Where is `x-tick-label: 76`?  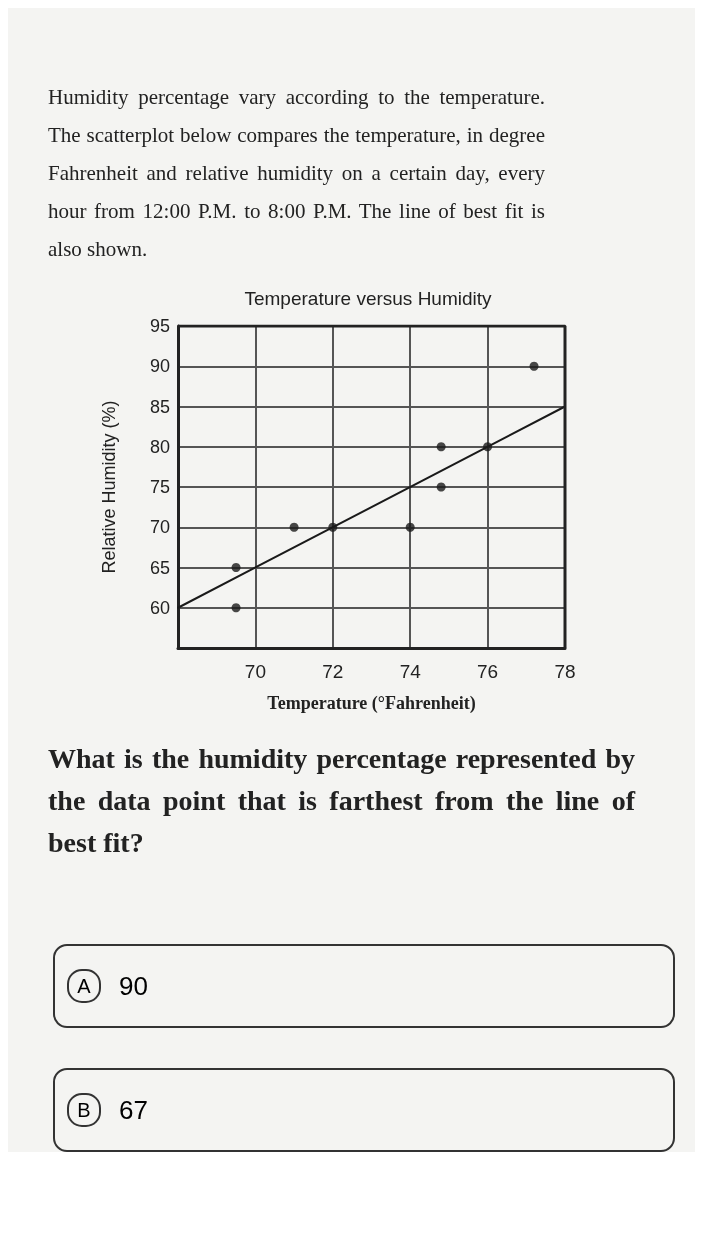
x-tick-label: 76 is located at coordinates (488, 671).